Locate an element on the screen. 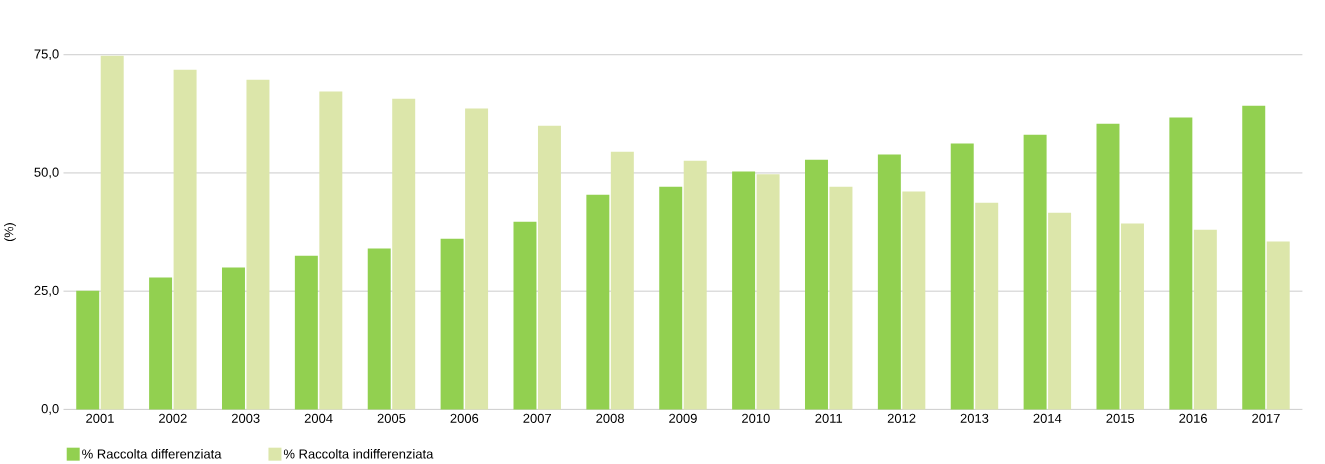  legend-label: % Raccolta differenziata is located at coordinates (152, 453).